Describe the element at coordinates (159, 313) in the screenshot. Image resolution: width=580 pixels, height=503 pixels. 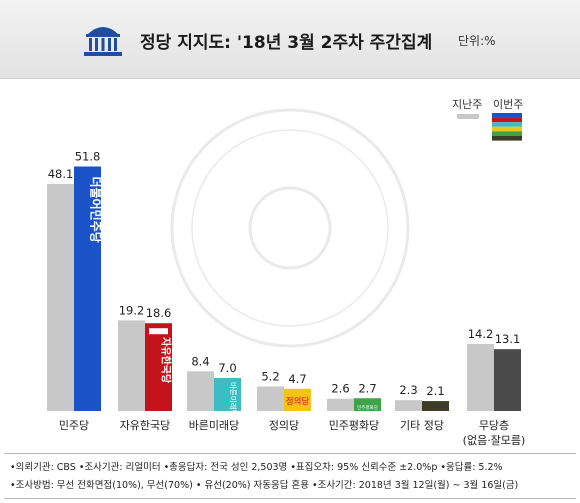
I see `value-label-curr-1: 18.6` at that location.